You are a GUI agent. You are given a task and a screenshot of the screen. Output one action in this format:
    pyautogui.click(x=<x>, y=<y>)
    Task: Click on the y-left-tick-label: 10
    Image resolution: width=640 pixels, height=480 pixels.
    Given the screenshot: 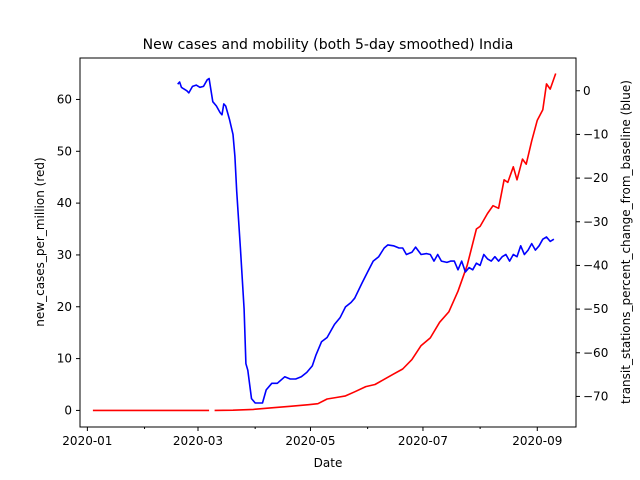 What is the action you would take?
    pyautogui.click(x=64, y=359)
    